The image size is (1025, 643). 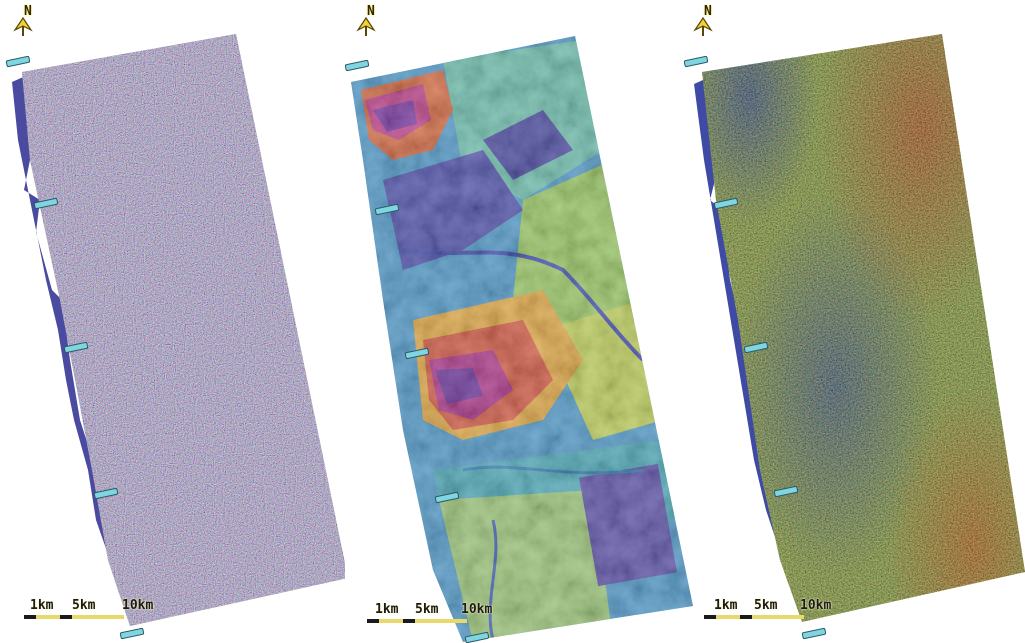 What do you see at coordinates (735, 308) in the screenshot?
I see `fringe-edge` at bounding box center [735, 308].